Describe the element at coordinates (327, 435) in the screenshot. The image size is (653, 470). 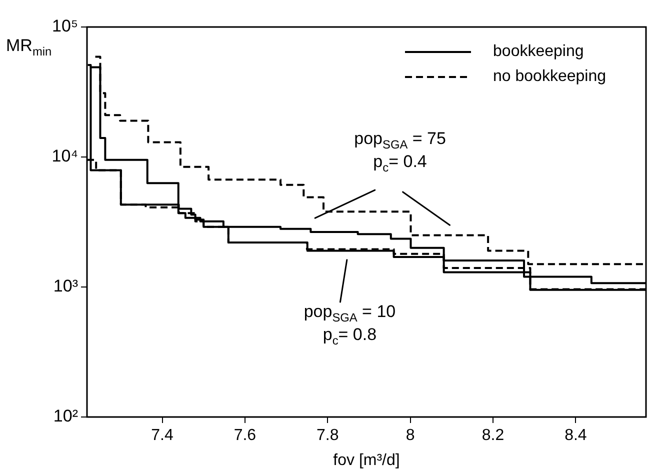
I see `x-tick-label: 7.8` at that location.